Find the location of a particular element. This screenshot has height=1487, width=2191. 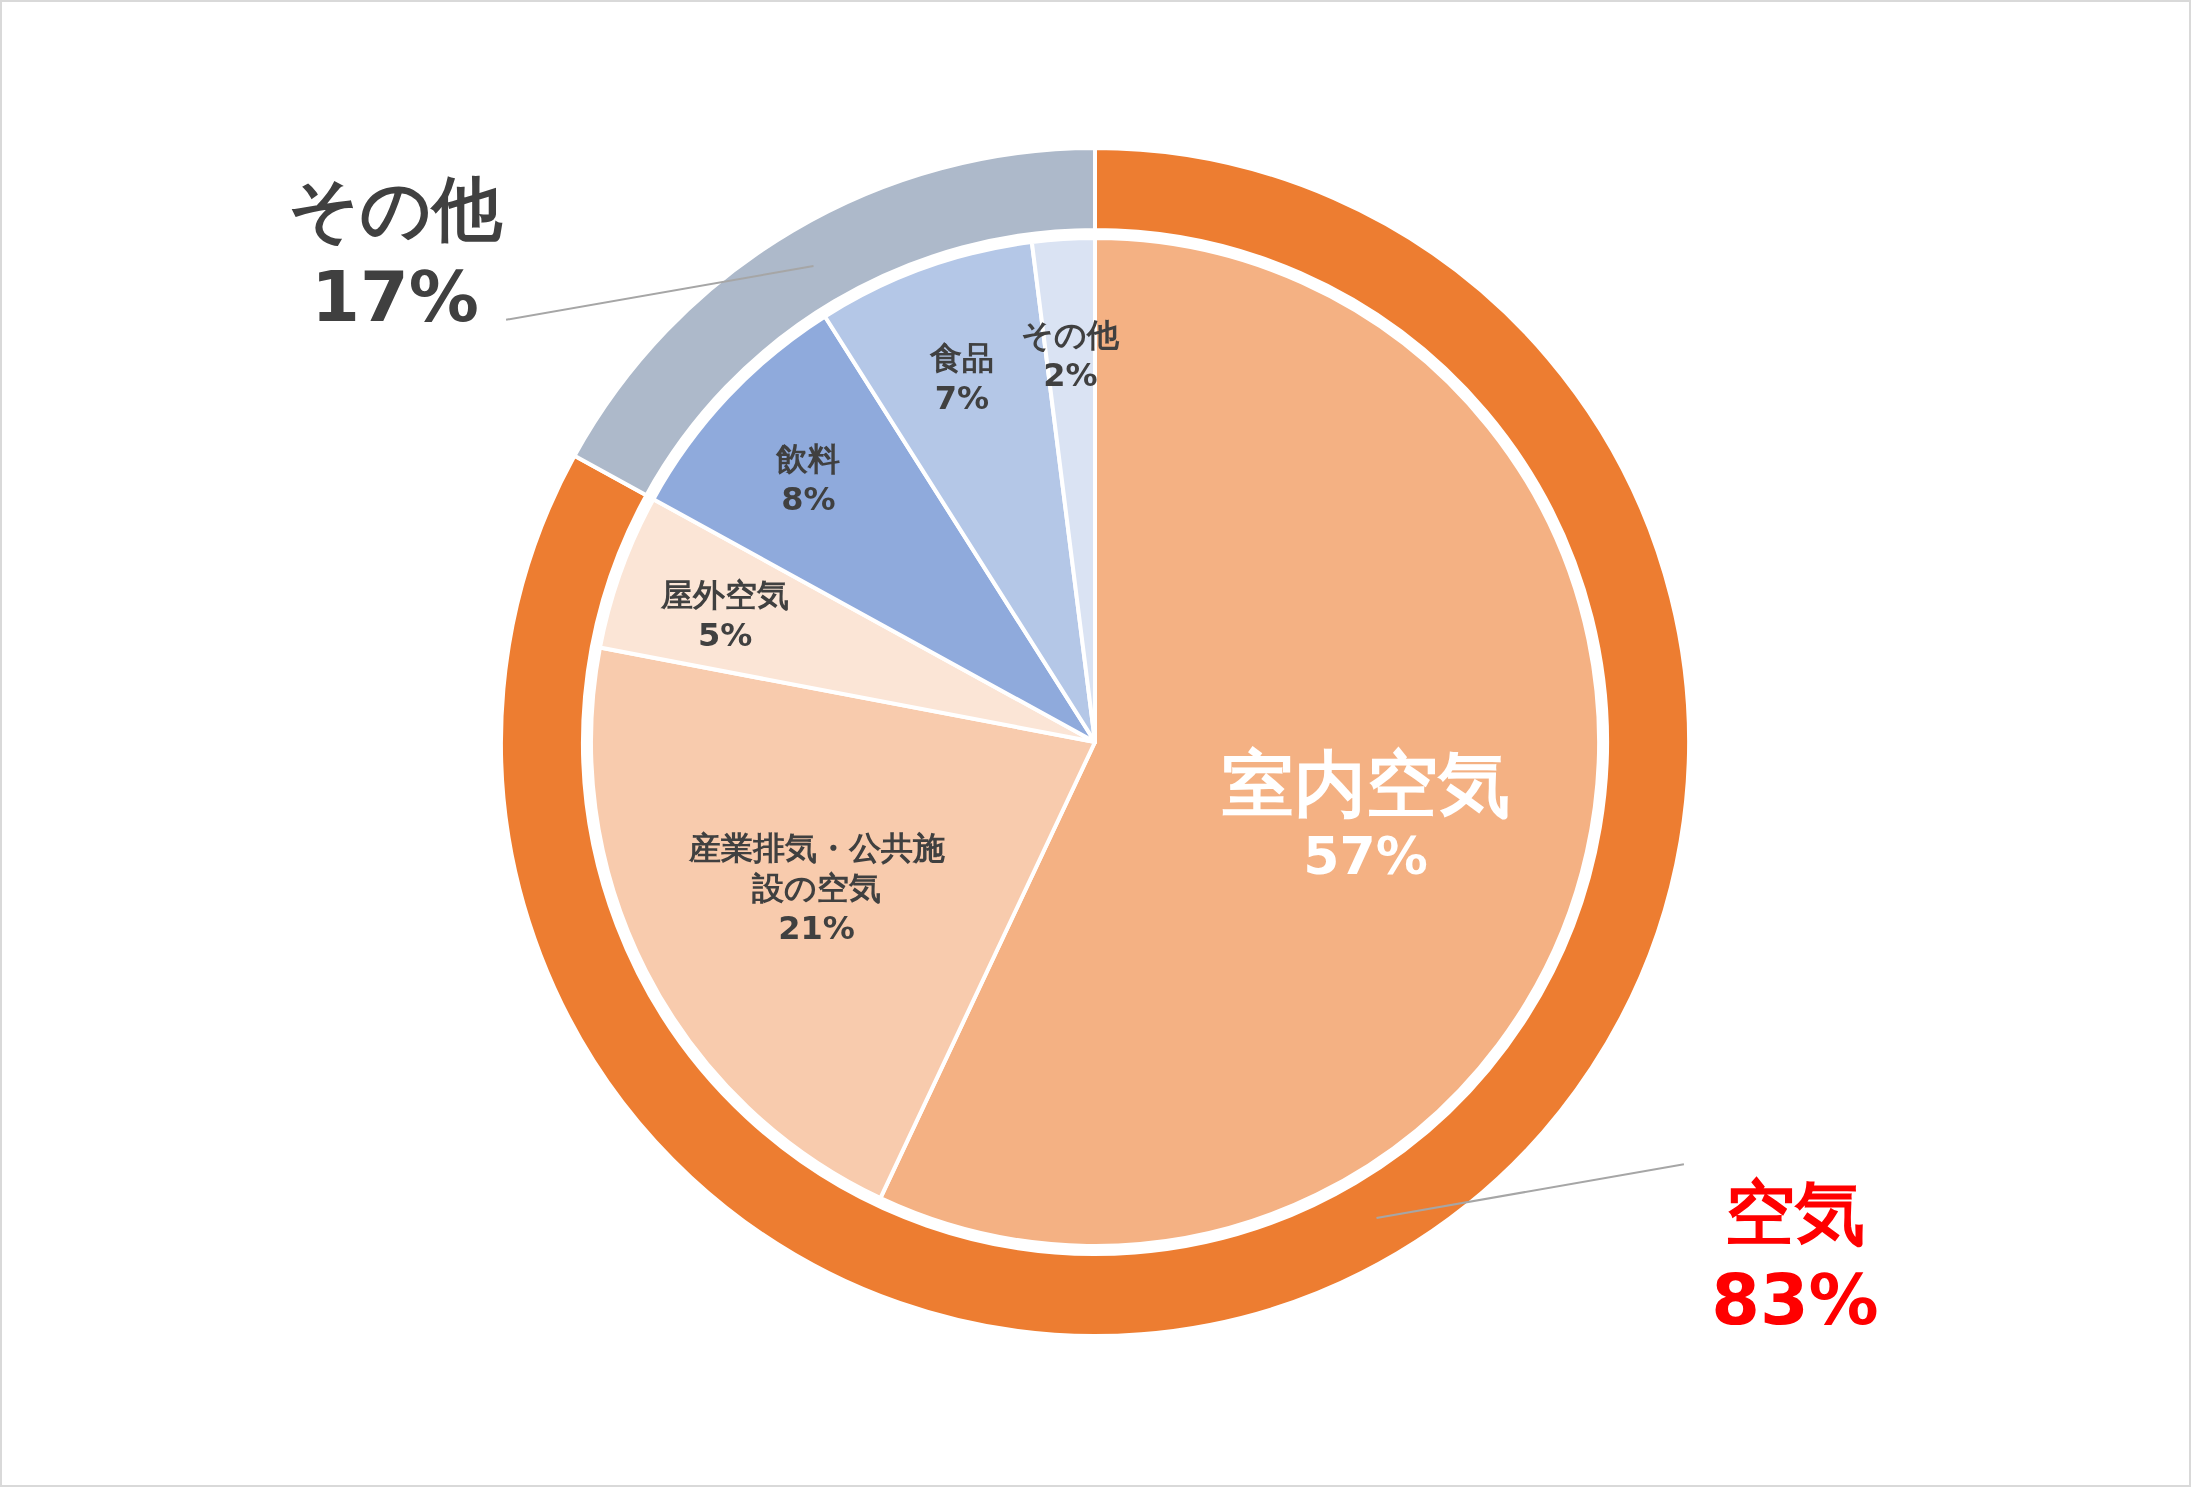

data-label: 8% is located at coordinates (808, 498).